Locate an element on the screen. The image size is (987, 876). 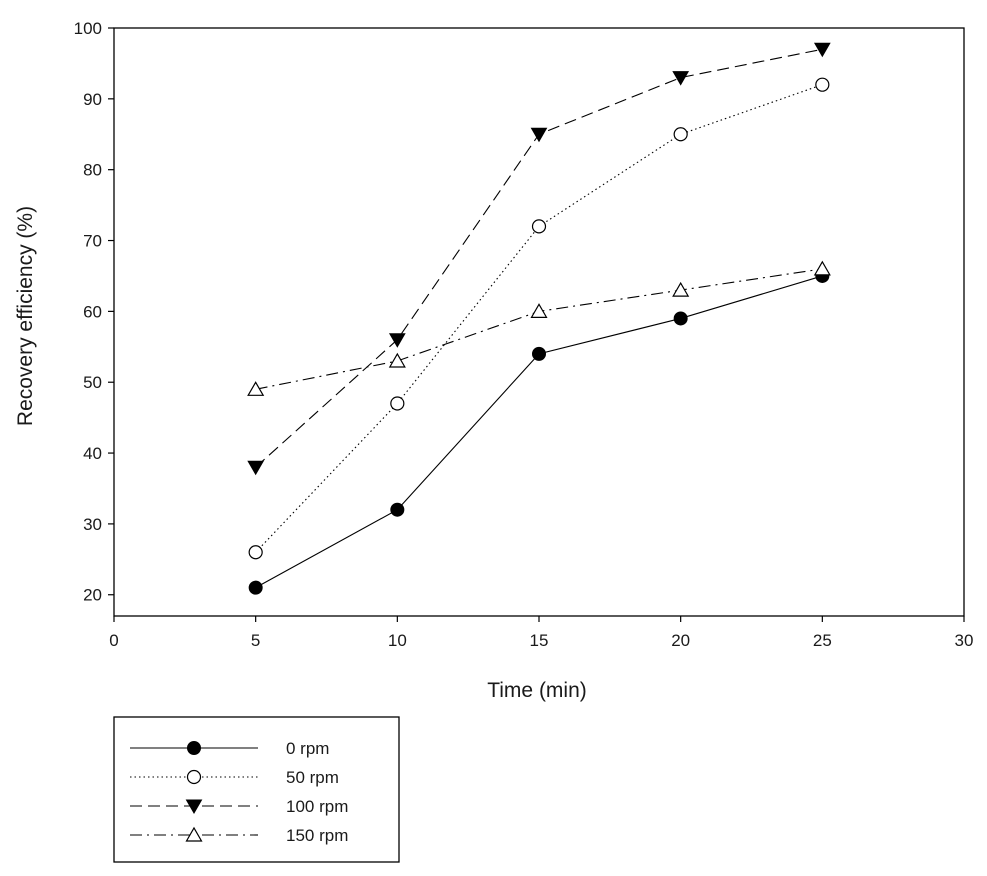
legend-label: 50 rpm is located at coordinates (312, 777).